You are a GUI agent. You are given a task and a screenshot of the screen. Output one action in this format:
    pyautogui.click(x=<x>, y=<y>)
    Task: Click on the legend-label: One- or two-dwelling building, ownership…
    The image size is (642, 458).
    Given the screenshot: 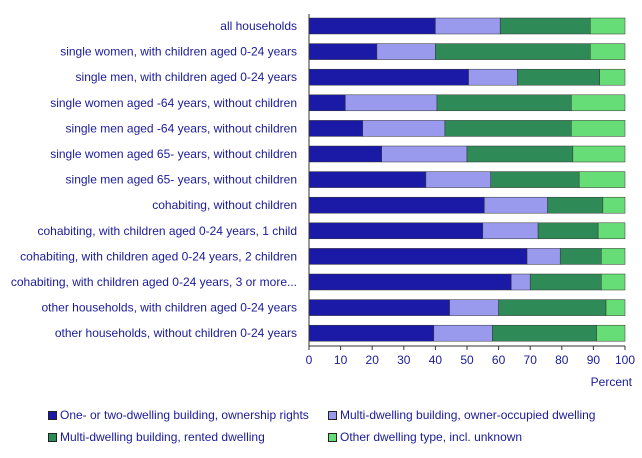 What is the action you would take?
    pyautogui.click(x=184, y=415)
    